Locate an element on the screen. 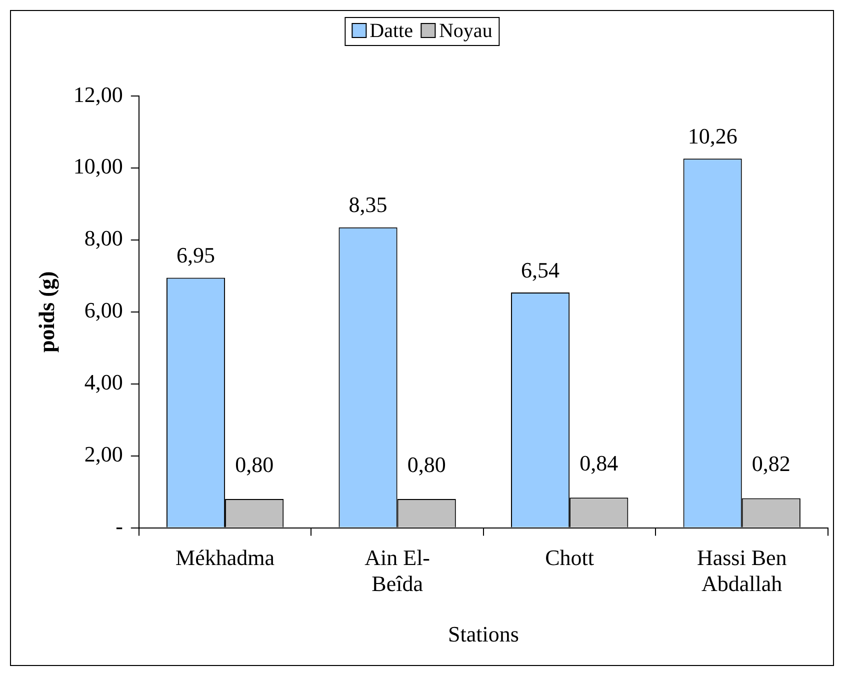 The width and height of the screenshot is (846, 678). data-label: 6,95 is located at coordinates (195, 255).